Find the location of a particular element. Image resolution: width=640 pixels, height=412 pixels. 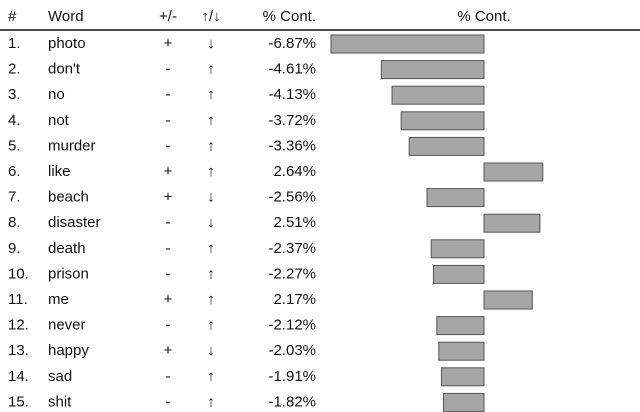

rank: 1. is located at coordinates (14, 43).